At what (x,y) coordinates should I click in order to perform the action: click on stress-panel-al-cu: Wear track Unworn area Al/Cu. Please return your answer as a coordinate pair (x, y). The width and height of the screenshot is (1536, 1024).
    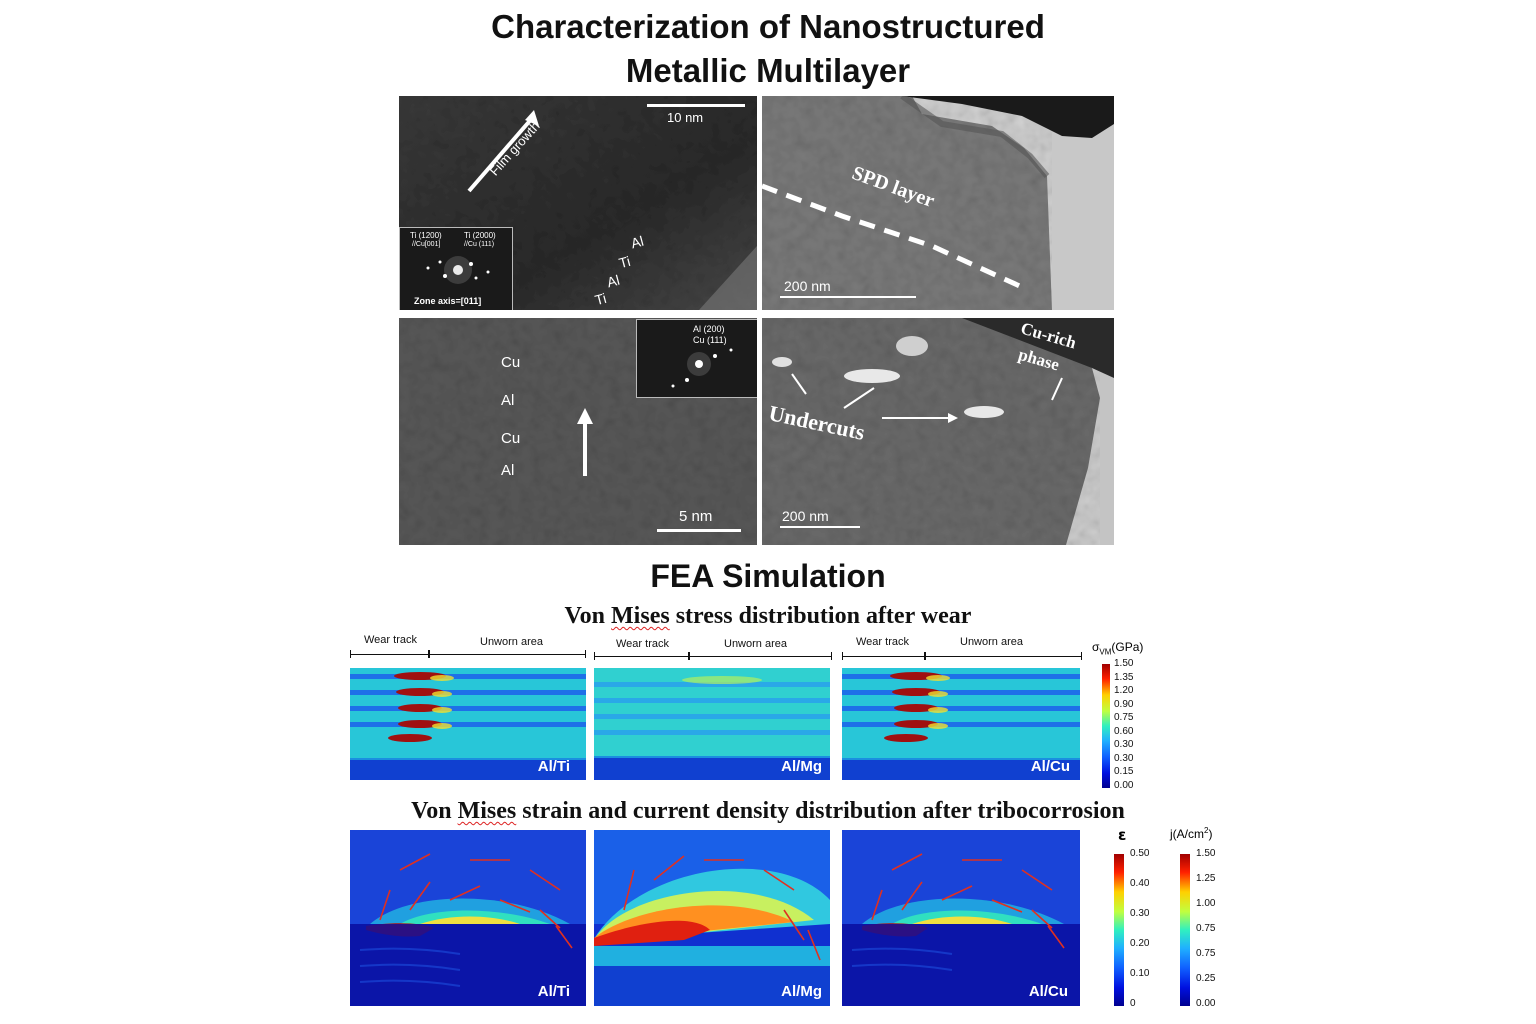
    Looking at the image, I should click on (962, 707).